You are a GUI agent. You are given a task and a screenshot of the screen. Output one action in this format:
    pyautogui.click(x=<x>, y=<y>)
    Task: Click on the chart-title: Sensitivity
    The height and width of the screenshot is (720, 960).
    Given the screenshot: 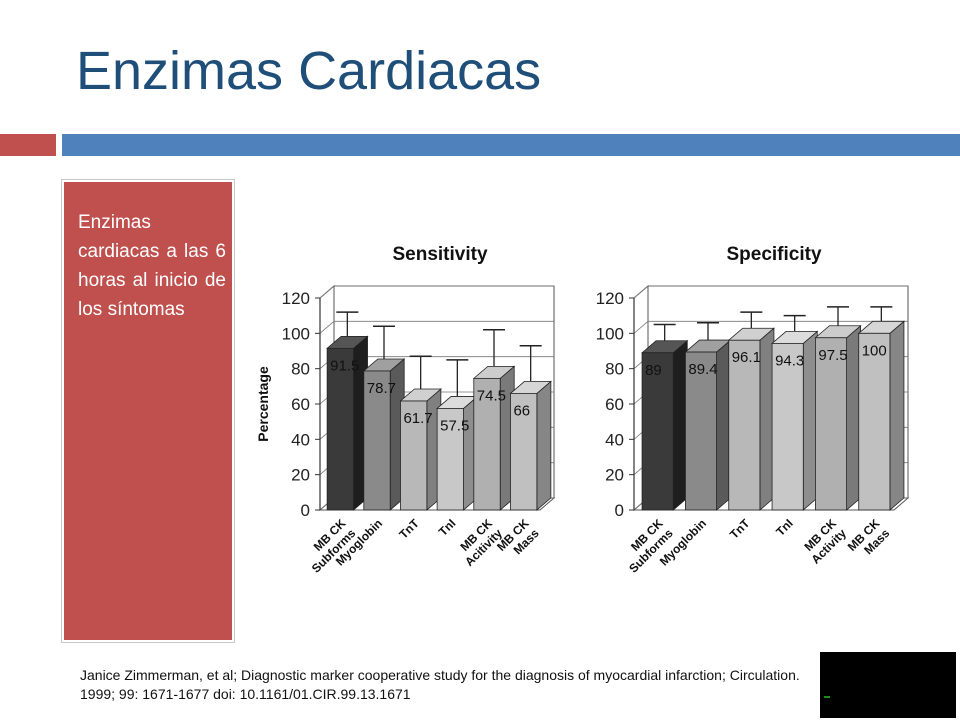 What is the action you would take?
    pyautogui.click(x=439, y=254)
    